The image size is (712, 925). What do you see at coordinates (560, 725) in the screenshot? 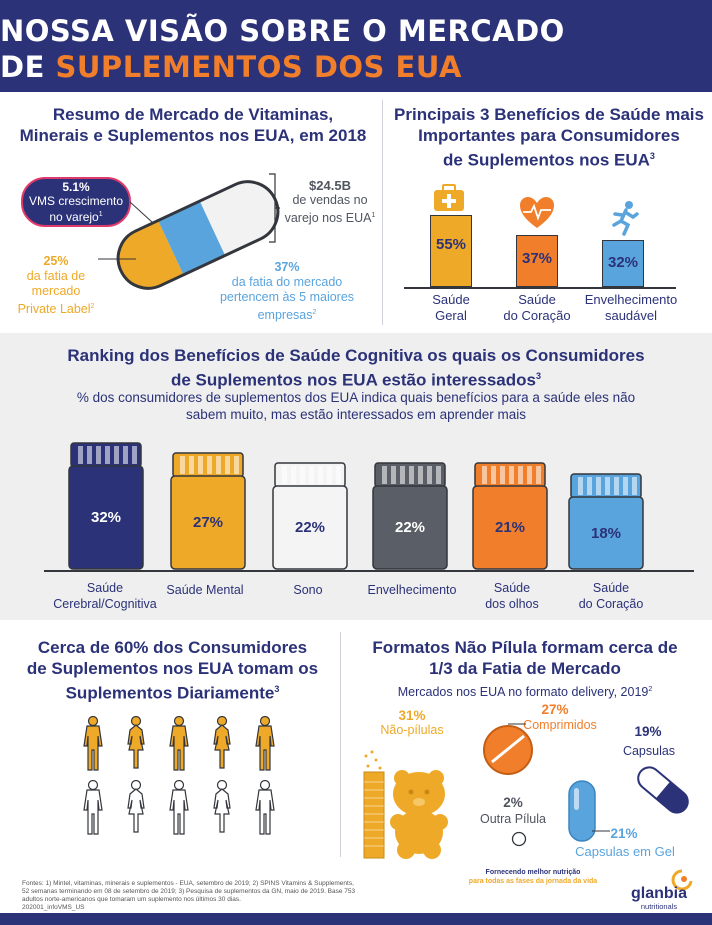
I see `tablets-label: Comprimidos` at bounding box center [560, 725].